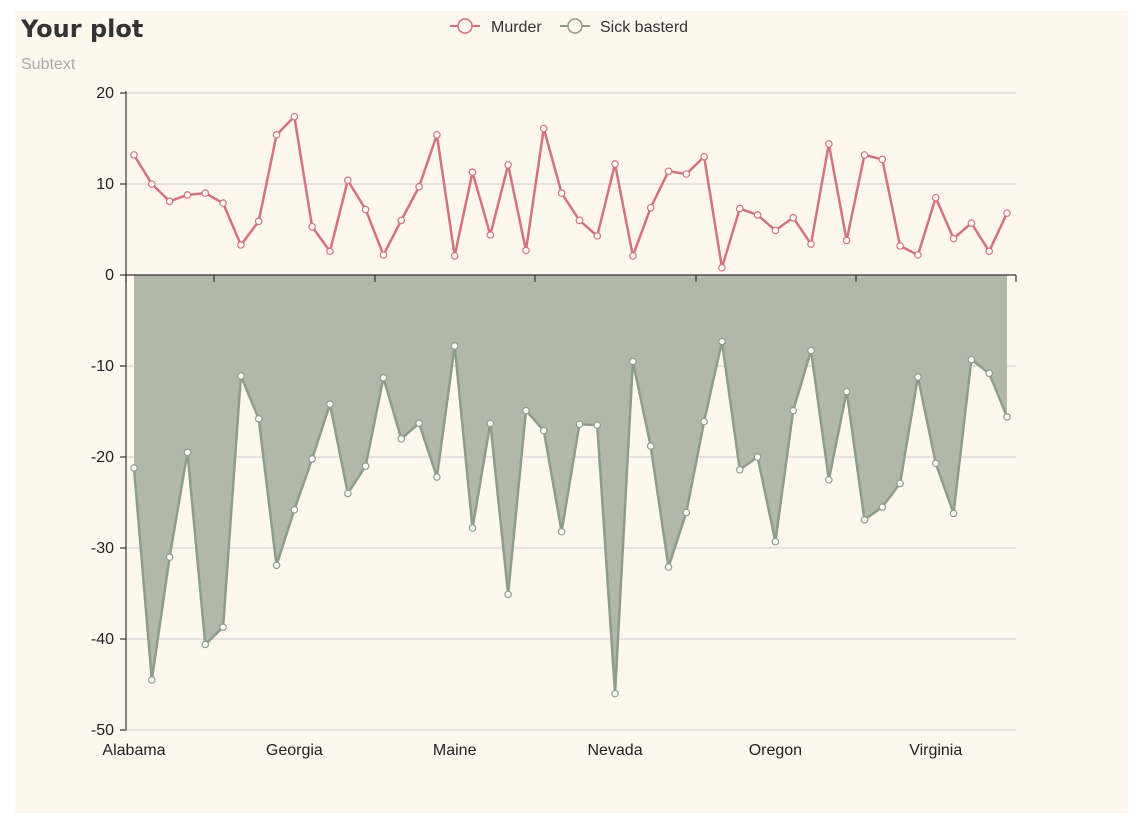 This screenshot has width=1142, height=826. What do you see at coordinates (496, 27) in the screenshot?
I see `legend-item-murder: Murder` at bounding box center [496, 27].